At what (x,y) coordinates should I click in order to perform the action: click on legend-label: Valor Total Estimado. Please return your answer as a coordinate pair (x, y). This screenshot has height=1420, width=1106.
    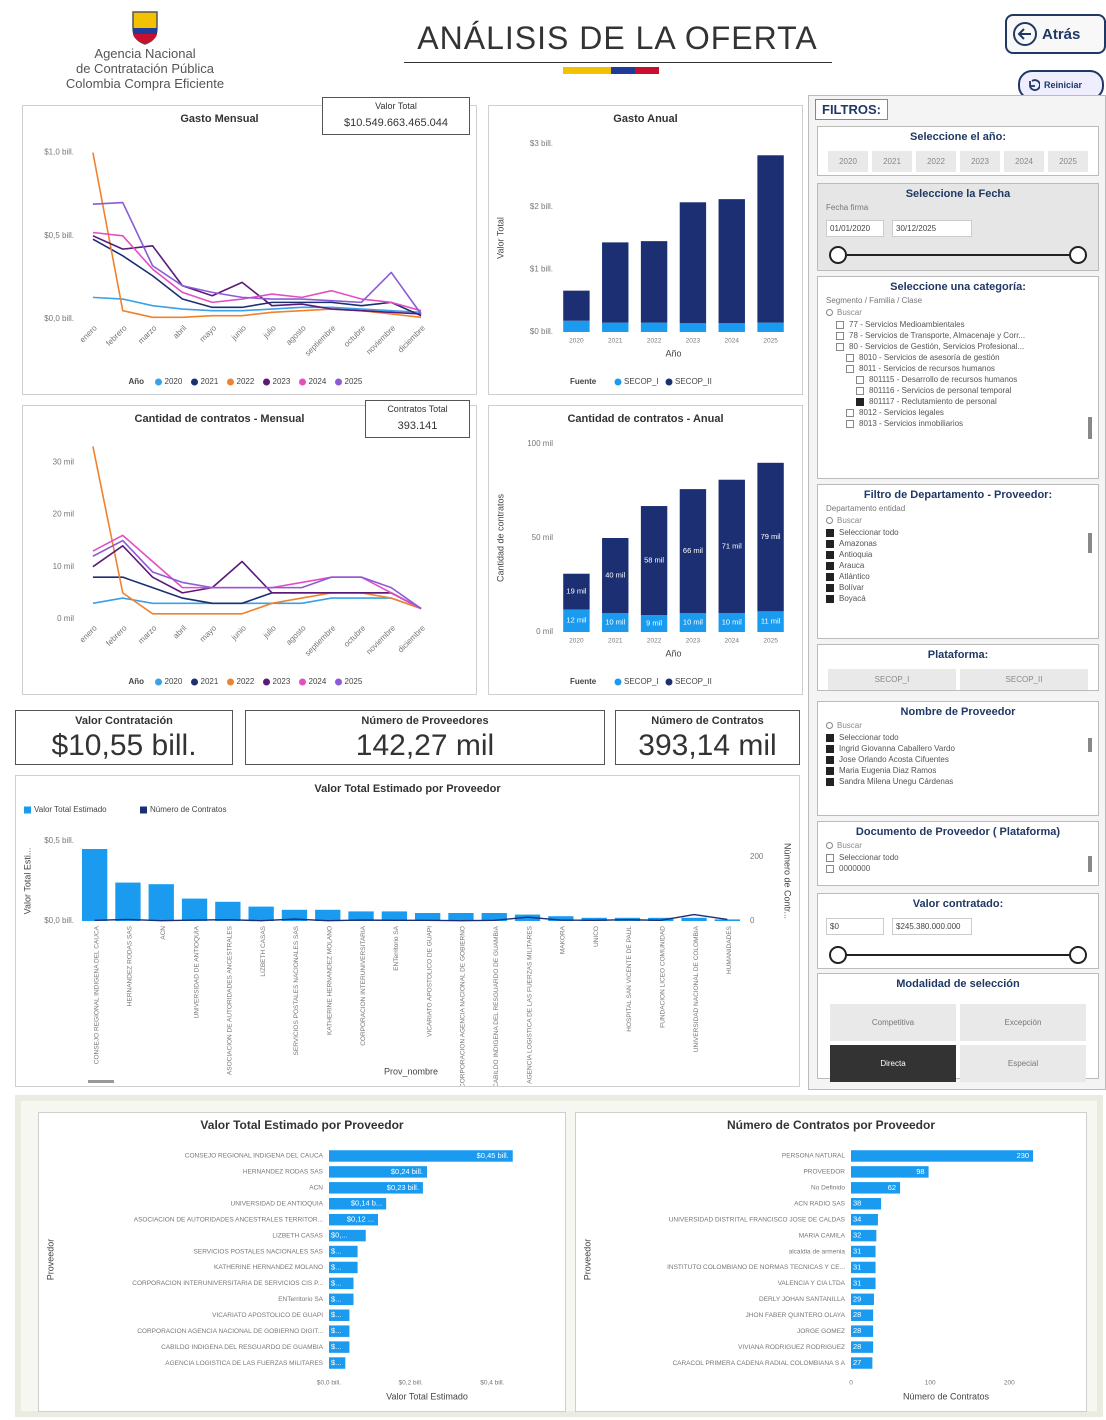
    Looking at the image, I should click on (70, 809).